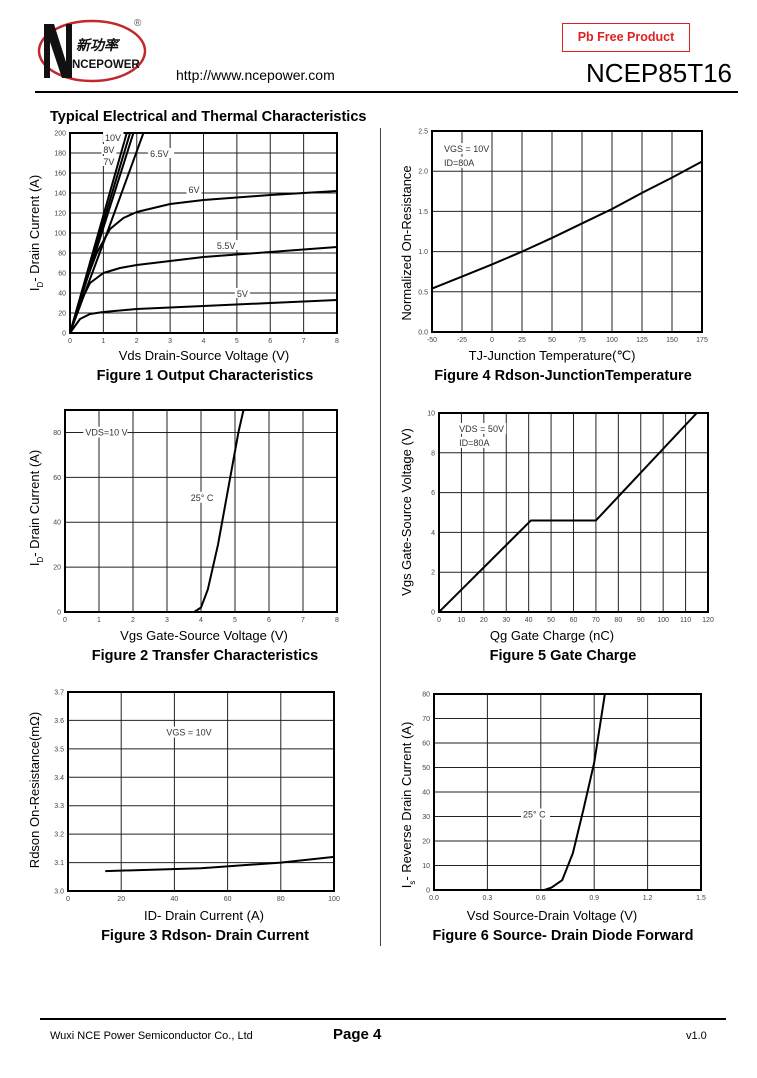  Describe the element at coordinates (60, 194) in the screenshot. I see `y-tick-label: 140` at that location.